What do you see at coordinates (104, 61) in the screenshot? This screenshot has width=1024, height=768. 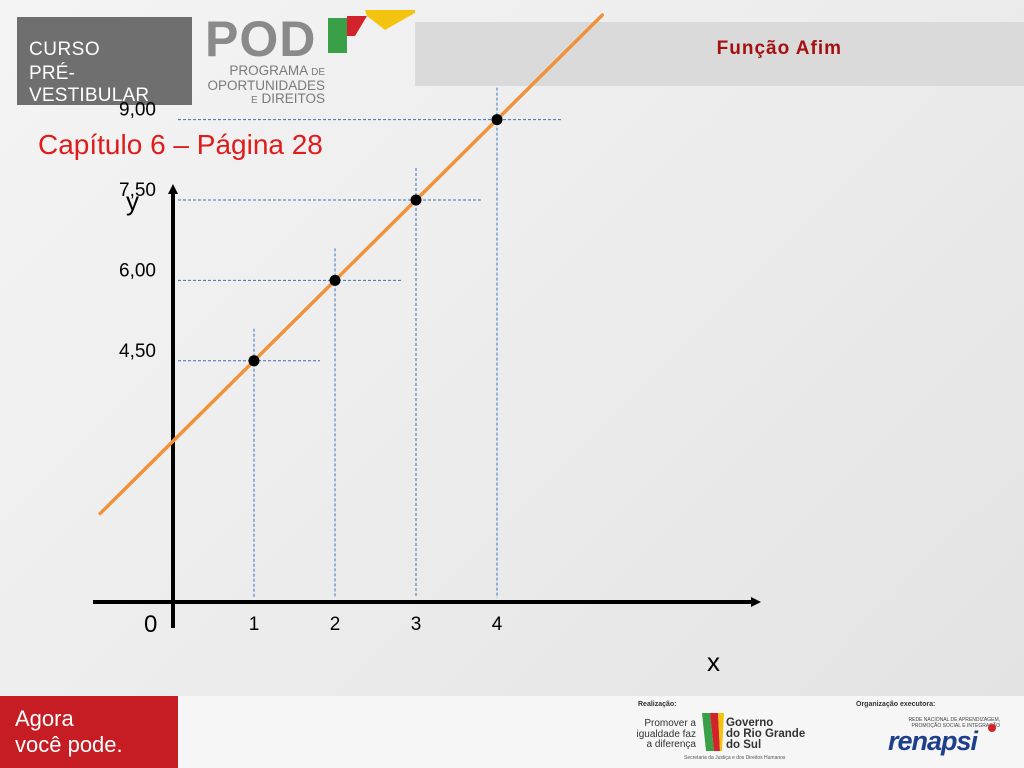 I see `curso-pre-vestibular-logo: CURSO PRÉ-VESTIBULAR` at bounding box center [104, 61].